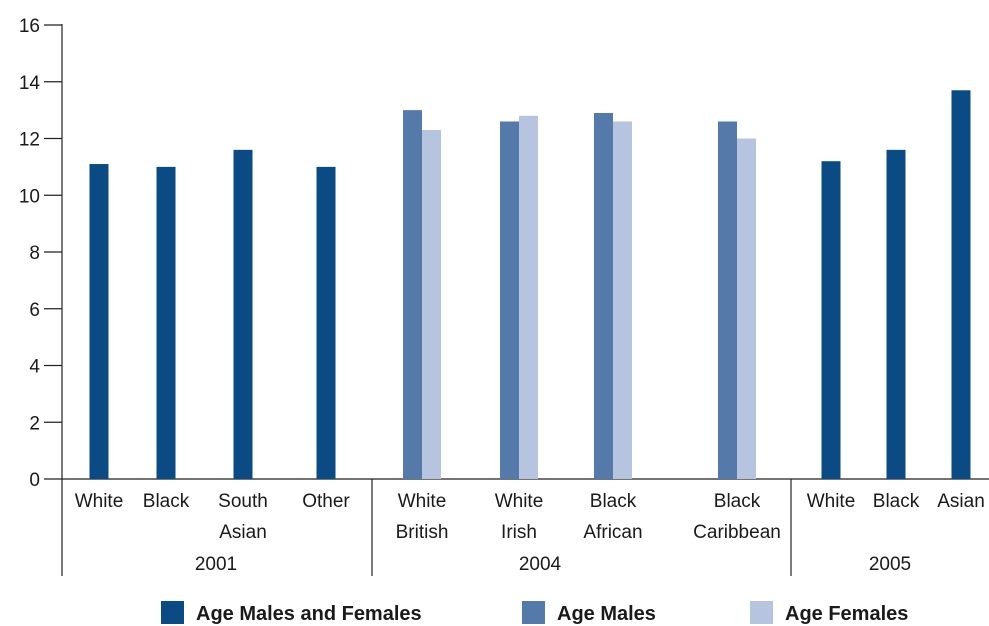 The image size is (989, 626). Describe the element at coordinates (422, 532) in the screenshot. I see `category-label: British` at that location.